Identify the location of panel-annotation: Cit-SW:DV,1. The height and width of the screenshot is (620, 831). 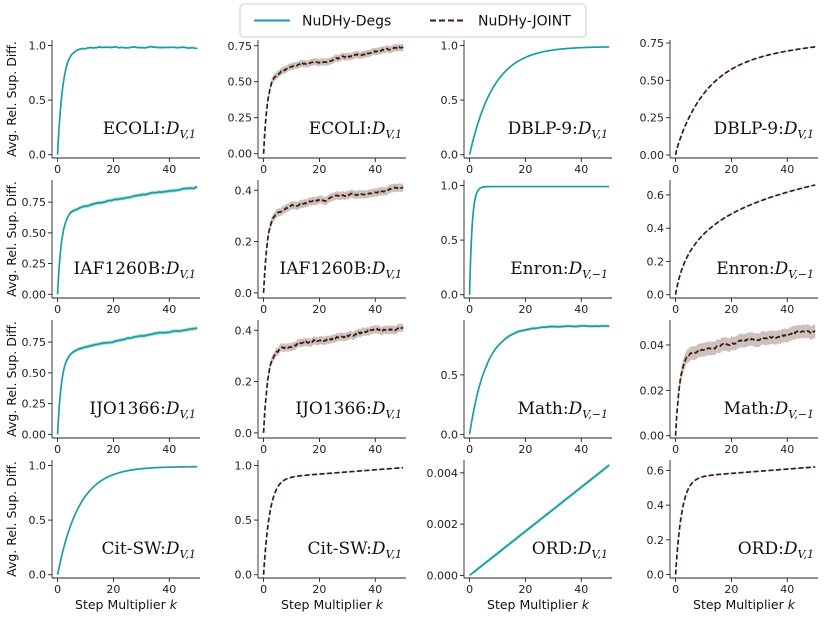
(354, 550).